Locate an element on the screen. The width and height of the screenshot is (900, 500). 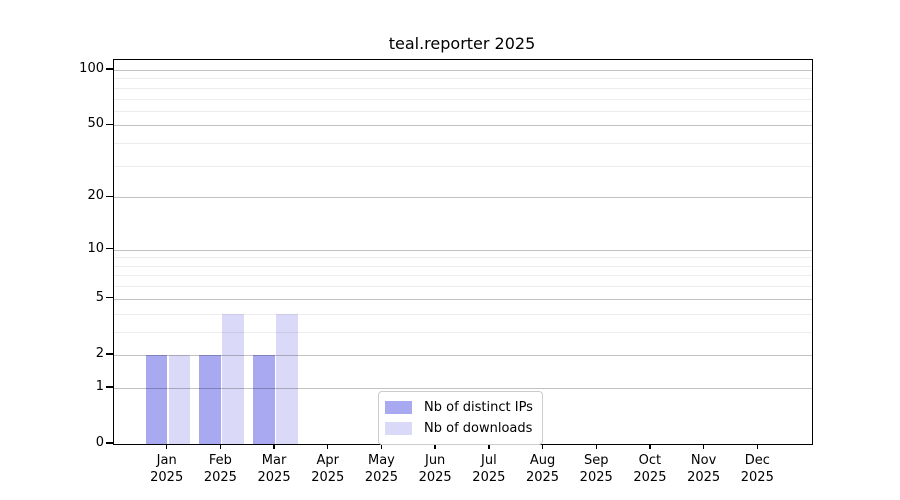
legend-label-downloads: Nb of downloads is located at coordinates (478, 428).